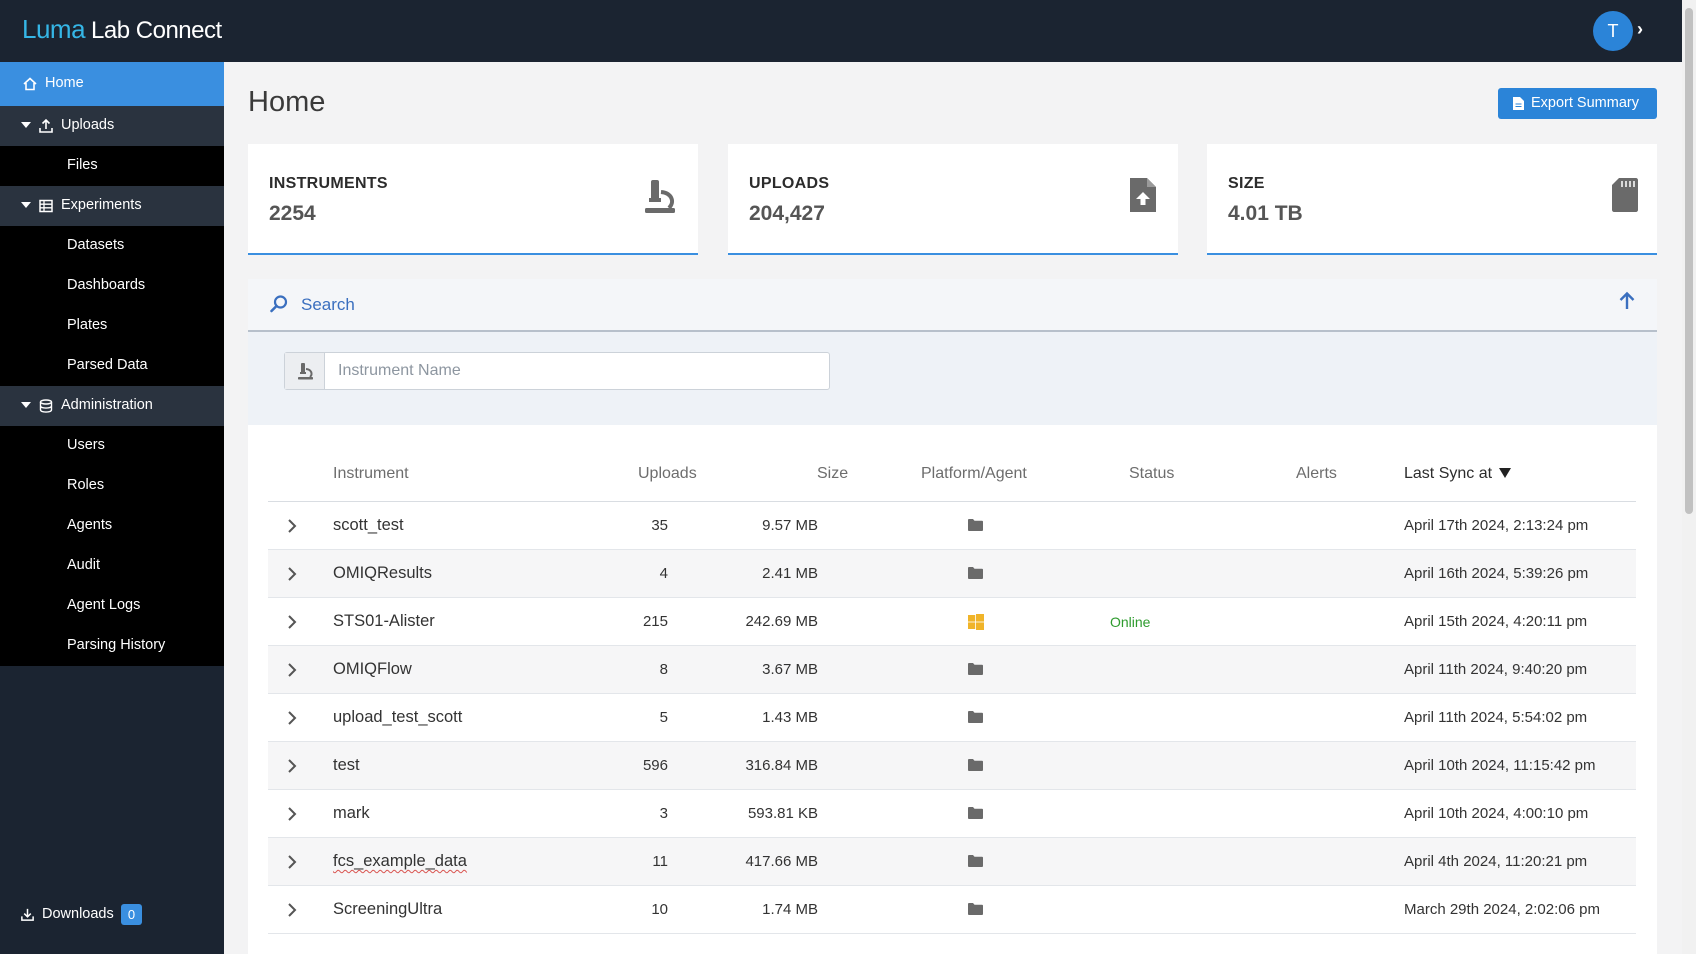 The height and width of the screenshot is (954, 1696). I want to click on search-body, so click(952, 378).